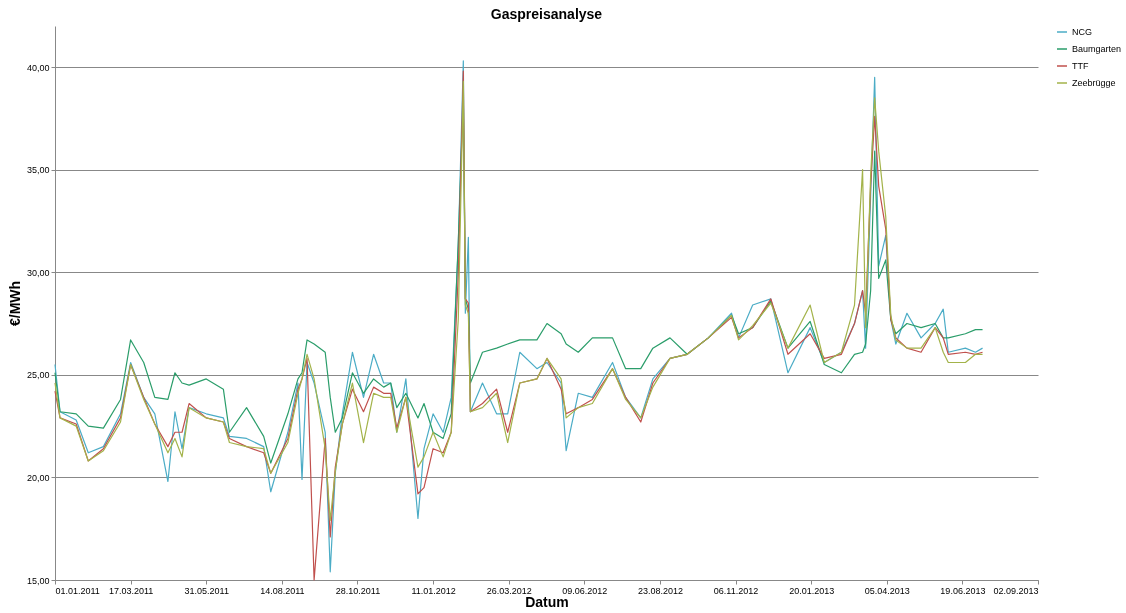 The height and width of the screenshot is (613, 1126). I want to click on legend-label: NCG, so click(1082, 32).